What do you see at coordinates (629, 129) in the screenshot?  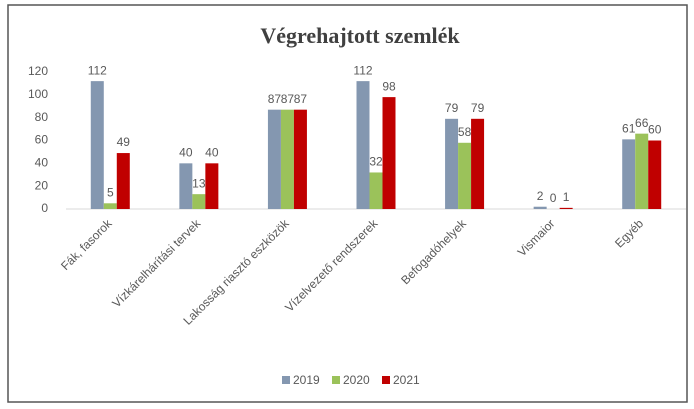 I see `data-label: 61` at bounding box center [629, 129].